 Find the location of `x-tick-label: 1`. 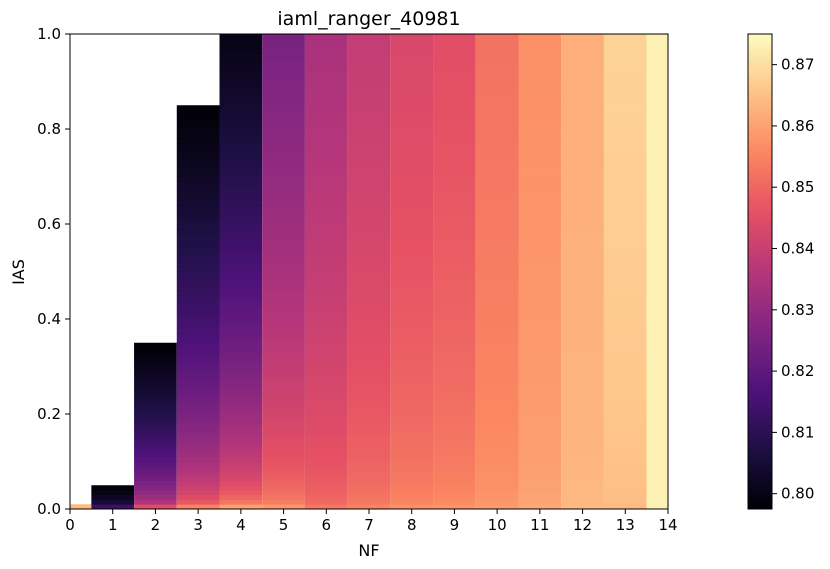

x-tick-label: 1 is located at coordinates (113, 525).